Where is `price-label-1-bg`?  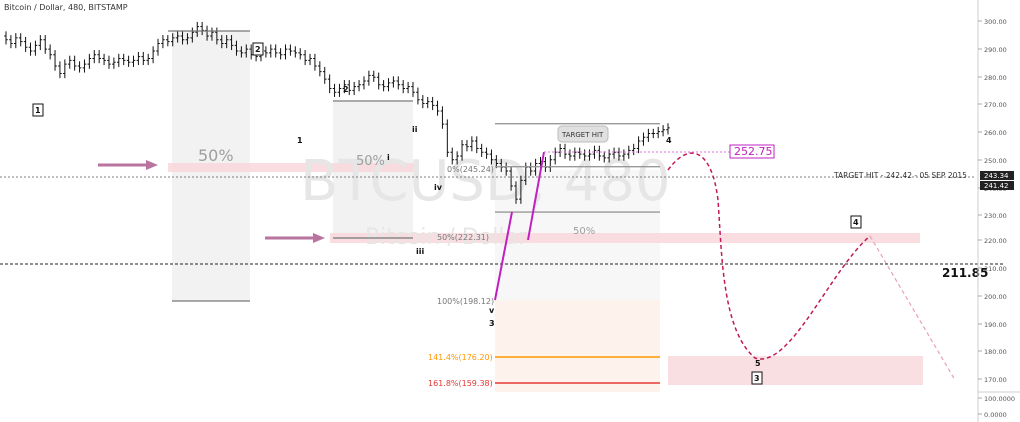
price-label-1-bg is located at coordinates (997, 175).